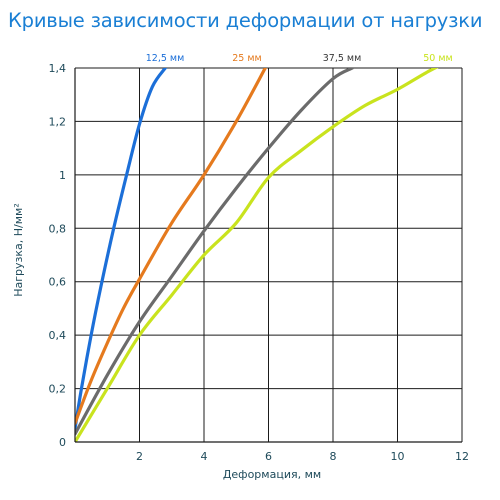 The height and width of the screenshot is (500, 500). What do you see at coordinates (246, 58) in the screenshot?
I see `legend-label-2: 25 мм` at bounding box center [246, 58].